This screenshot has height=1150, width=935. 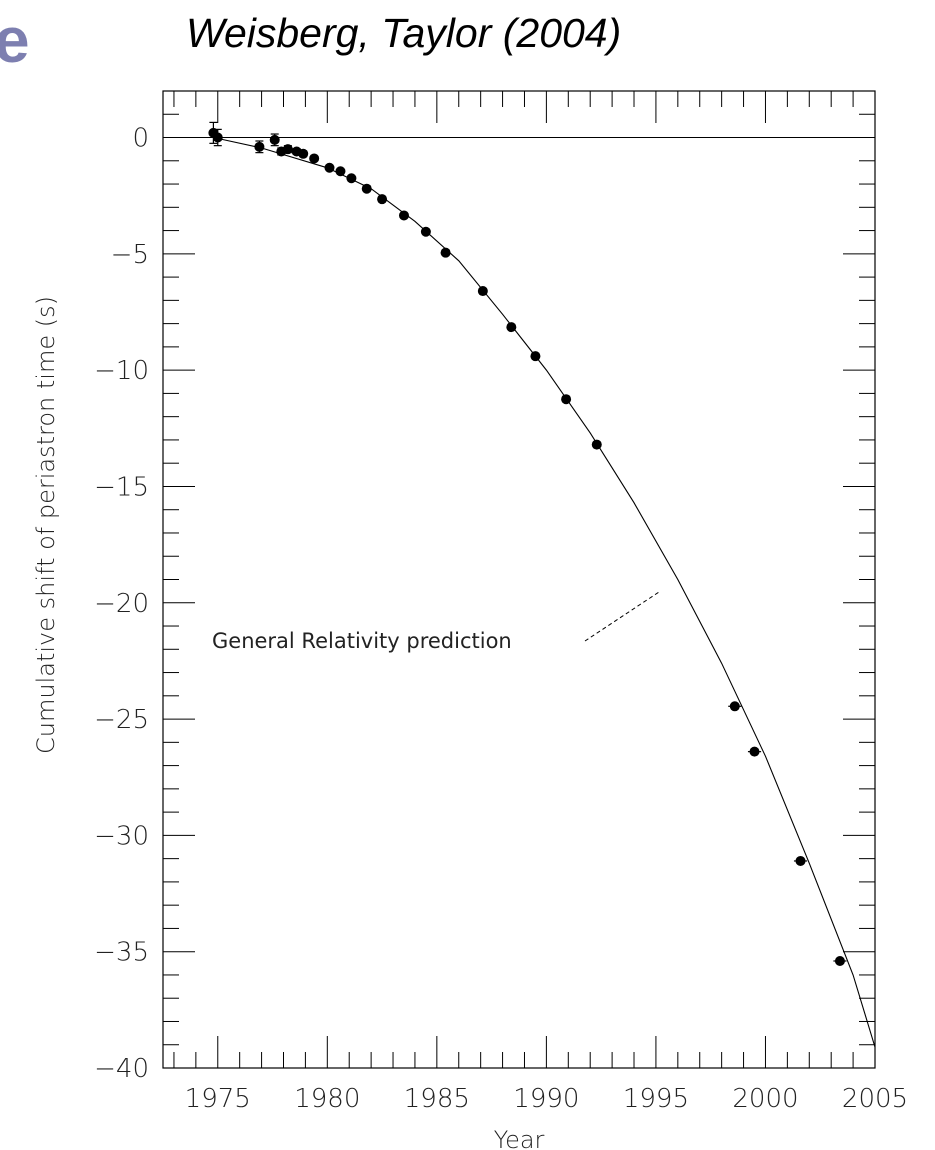 I want to click on x-axis-label: Year, so click(x=519, y=1138).